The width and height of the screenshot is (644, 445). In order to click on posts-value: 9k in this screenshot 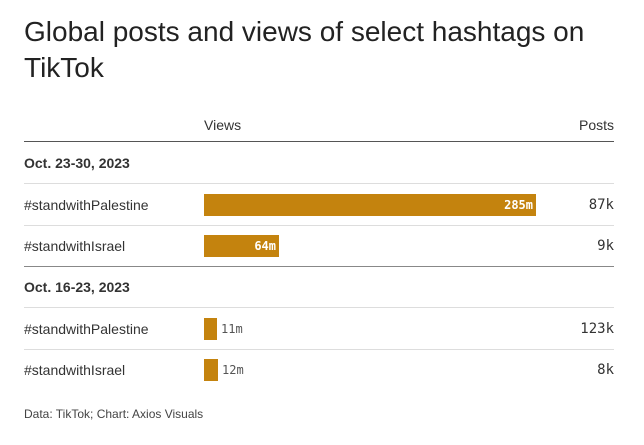, I will do `click(605, 246)`.